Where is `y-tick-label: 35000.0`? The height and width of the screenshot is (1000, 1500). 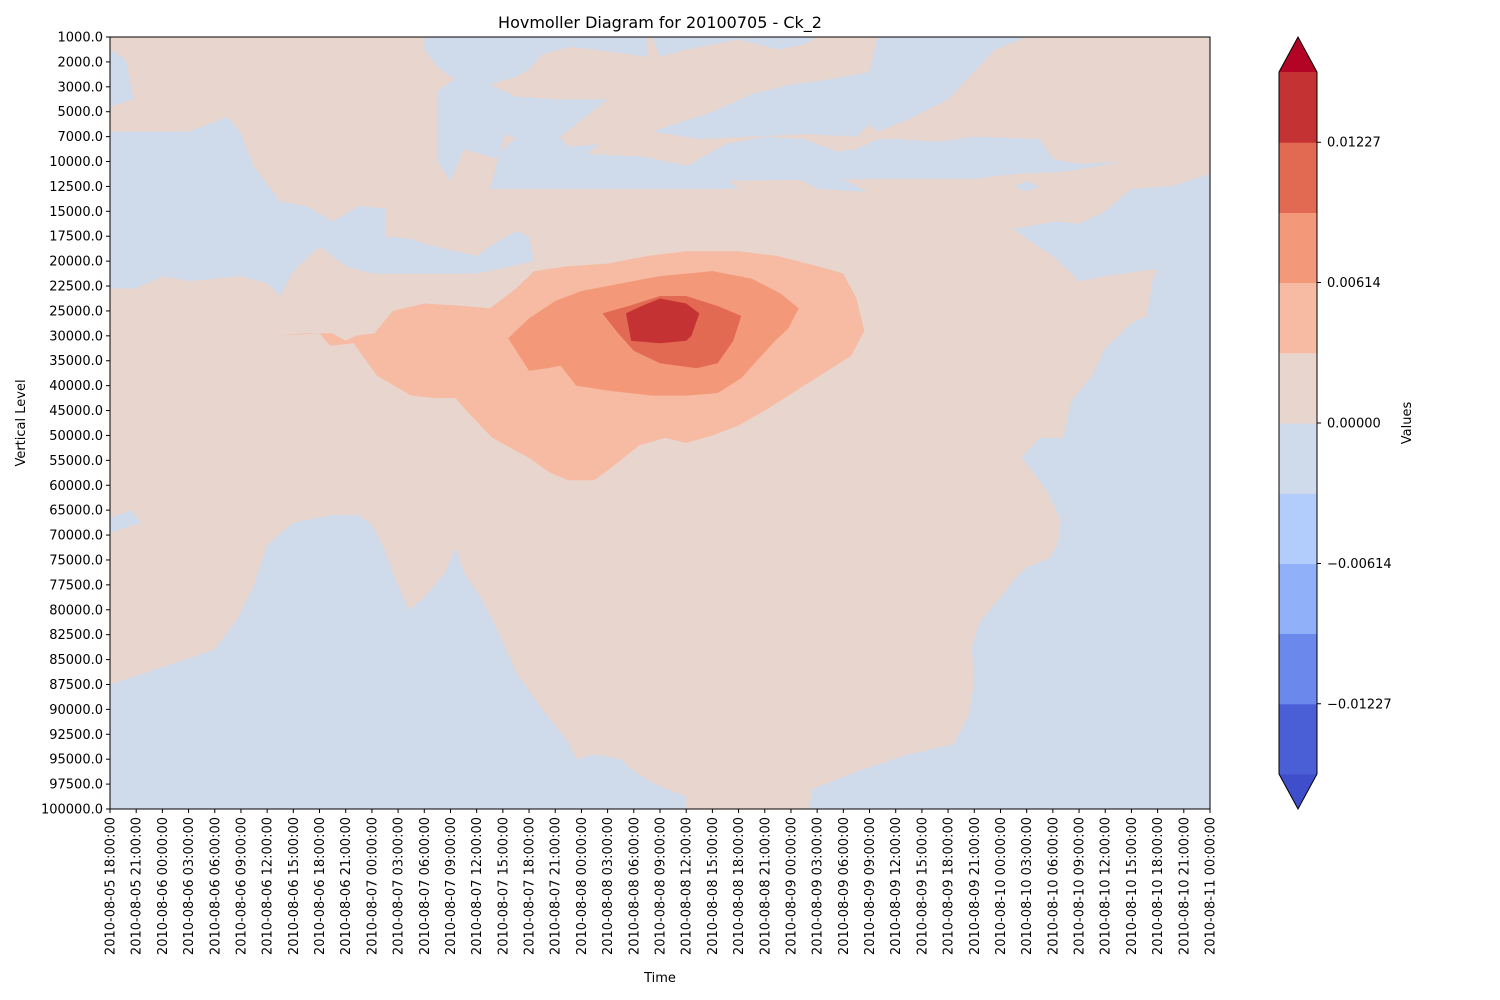 y-tick-label: 35000.0 is located at coordinates (76, 361).